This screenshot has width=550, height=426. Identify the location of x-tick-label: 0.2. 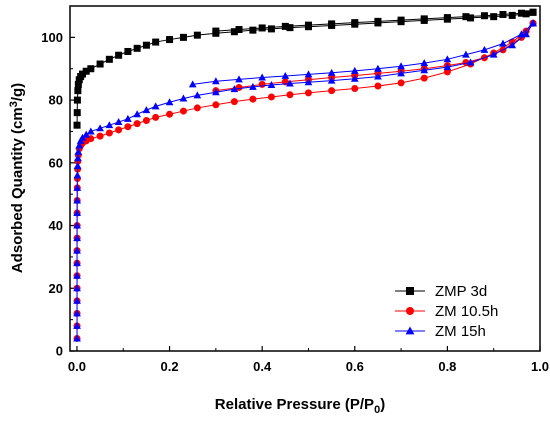
(170, 366).